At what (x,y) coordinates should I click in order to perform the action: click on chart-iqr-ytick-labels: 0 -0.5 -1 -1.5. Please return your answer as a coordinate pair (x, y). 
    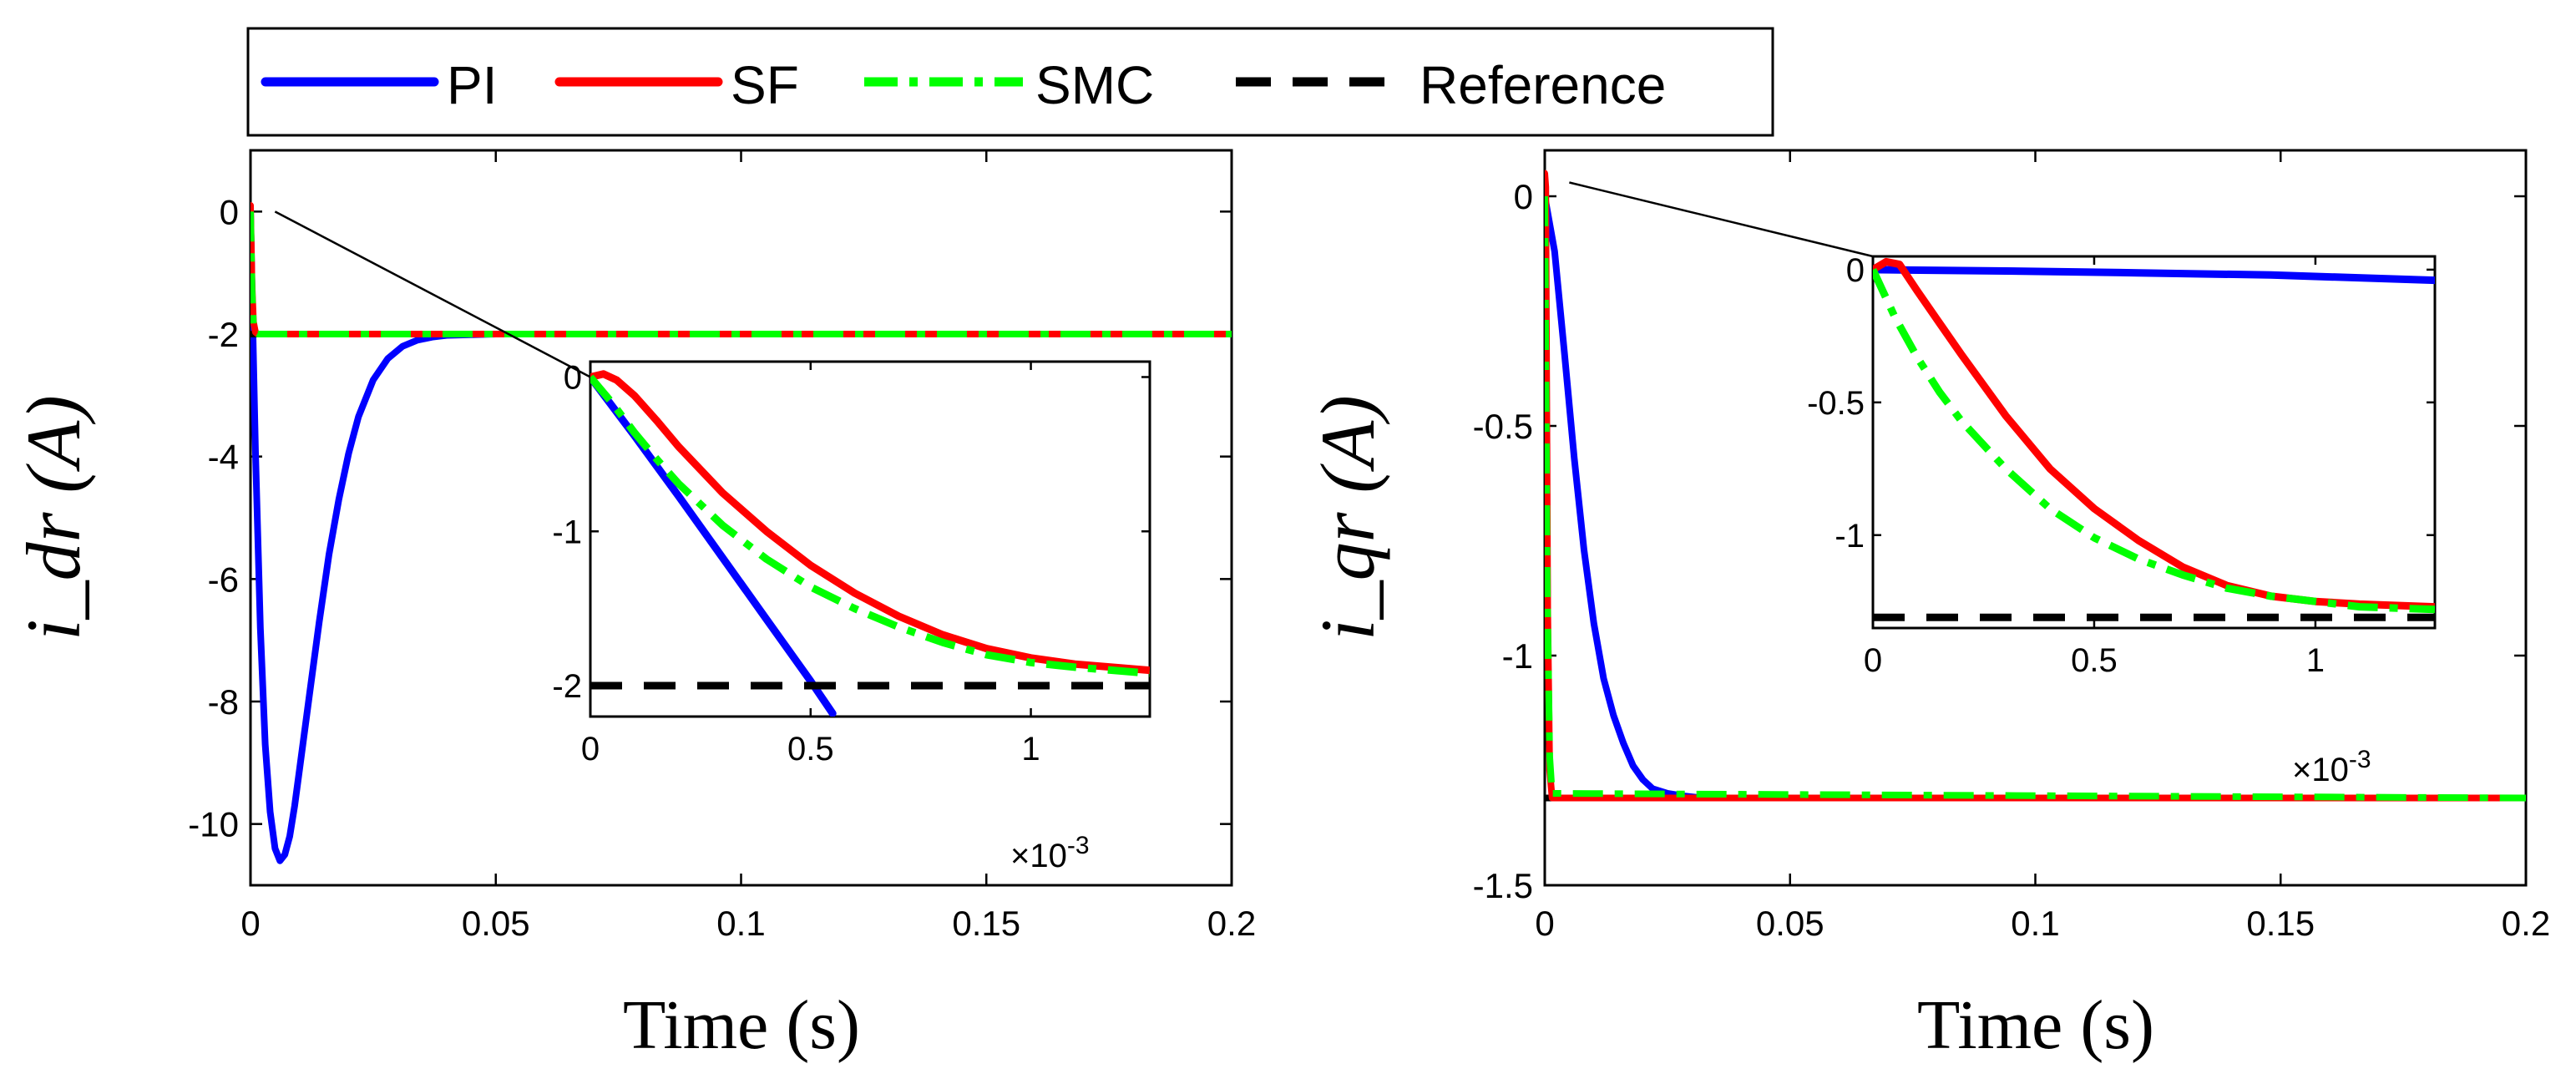
    Looking at the image, I should click on (1503, 541).